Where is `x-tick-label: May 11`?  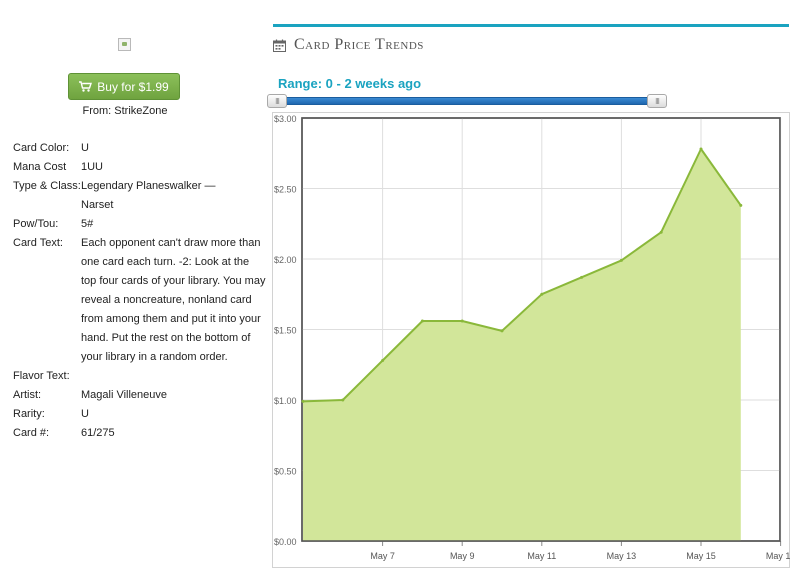
x-tick-label: May 11 is located at coordinates (541, 556).